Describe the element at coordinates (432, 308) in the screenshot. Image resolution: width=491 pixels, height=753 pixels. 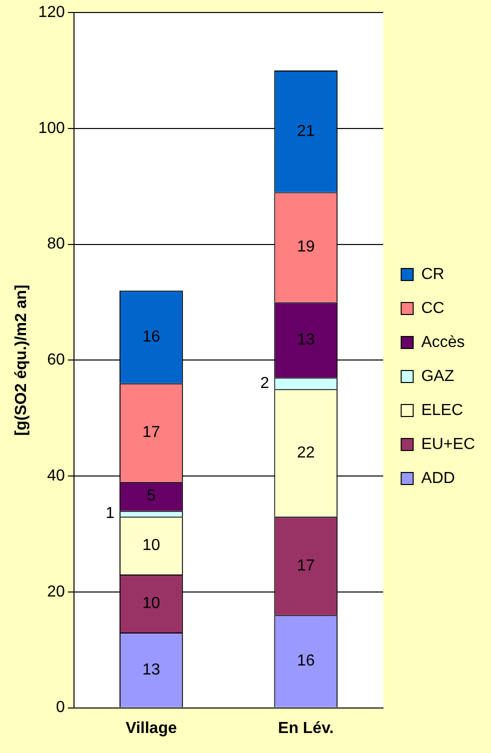
I see `legend-label: CC` at that location.